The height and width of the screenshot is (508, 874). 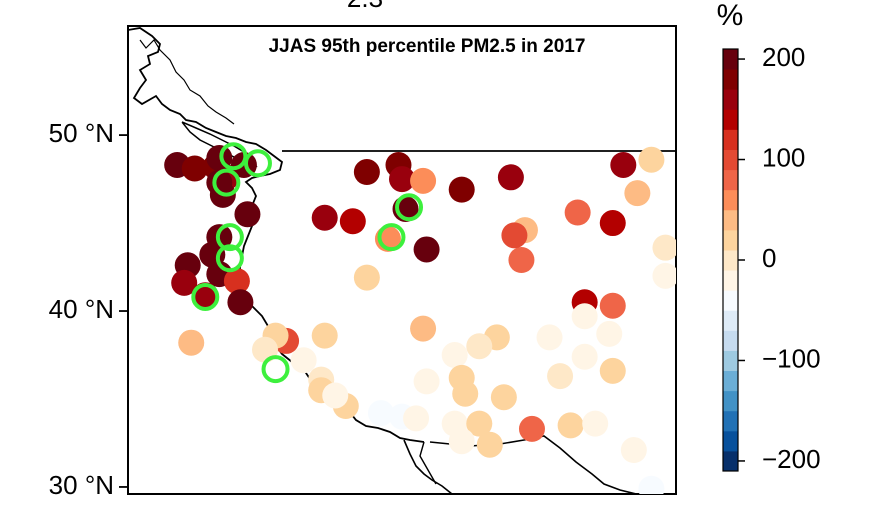 What do you see at coordinates (365, 6) in the screenshot?
I see `top-cut-text: 2.3` at bounding box center [365, 6].